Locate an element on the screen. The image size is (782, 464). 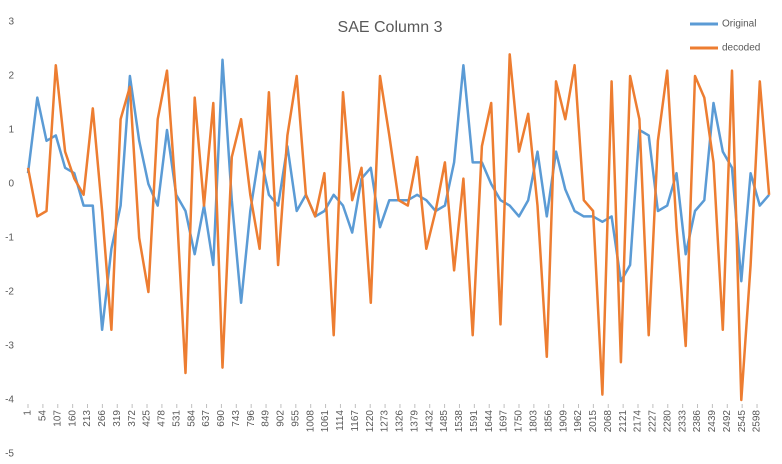
x-tick-label: 2333 is located at coordinates (682, 421).